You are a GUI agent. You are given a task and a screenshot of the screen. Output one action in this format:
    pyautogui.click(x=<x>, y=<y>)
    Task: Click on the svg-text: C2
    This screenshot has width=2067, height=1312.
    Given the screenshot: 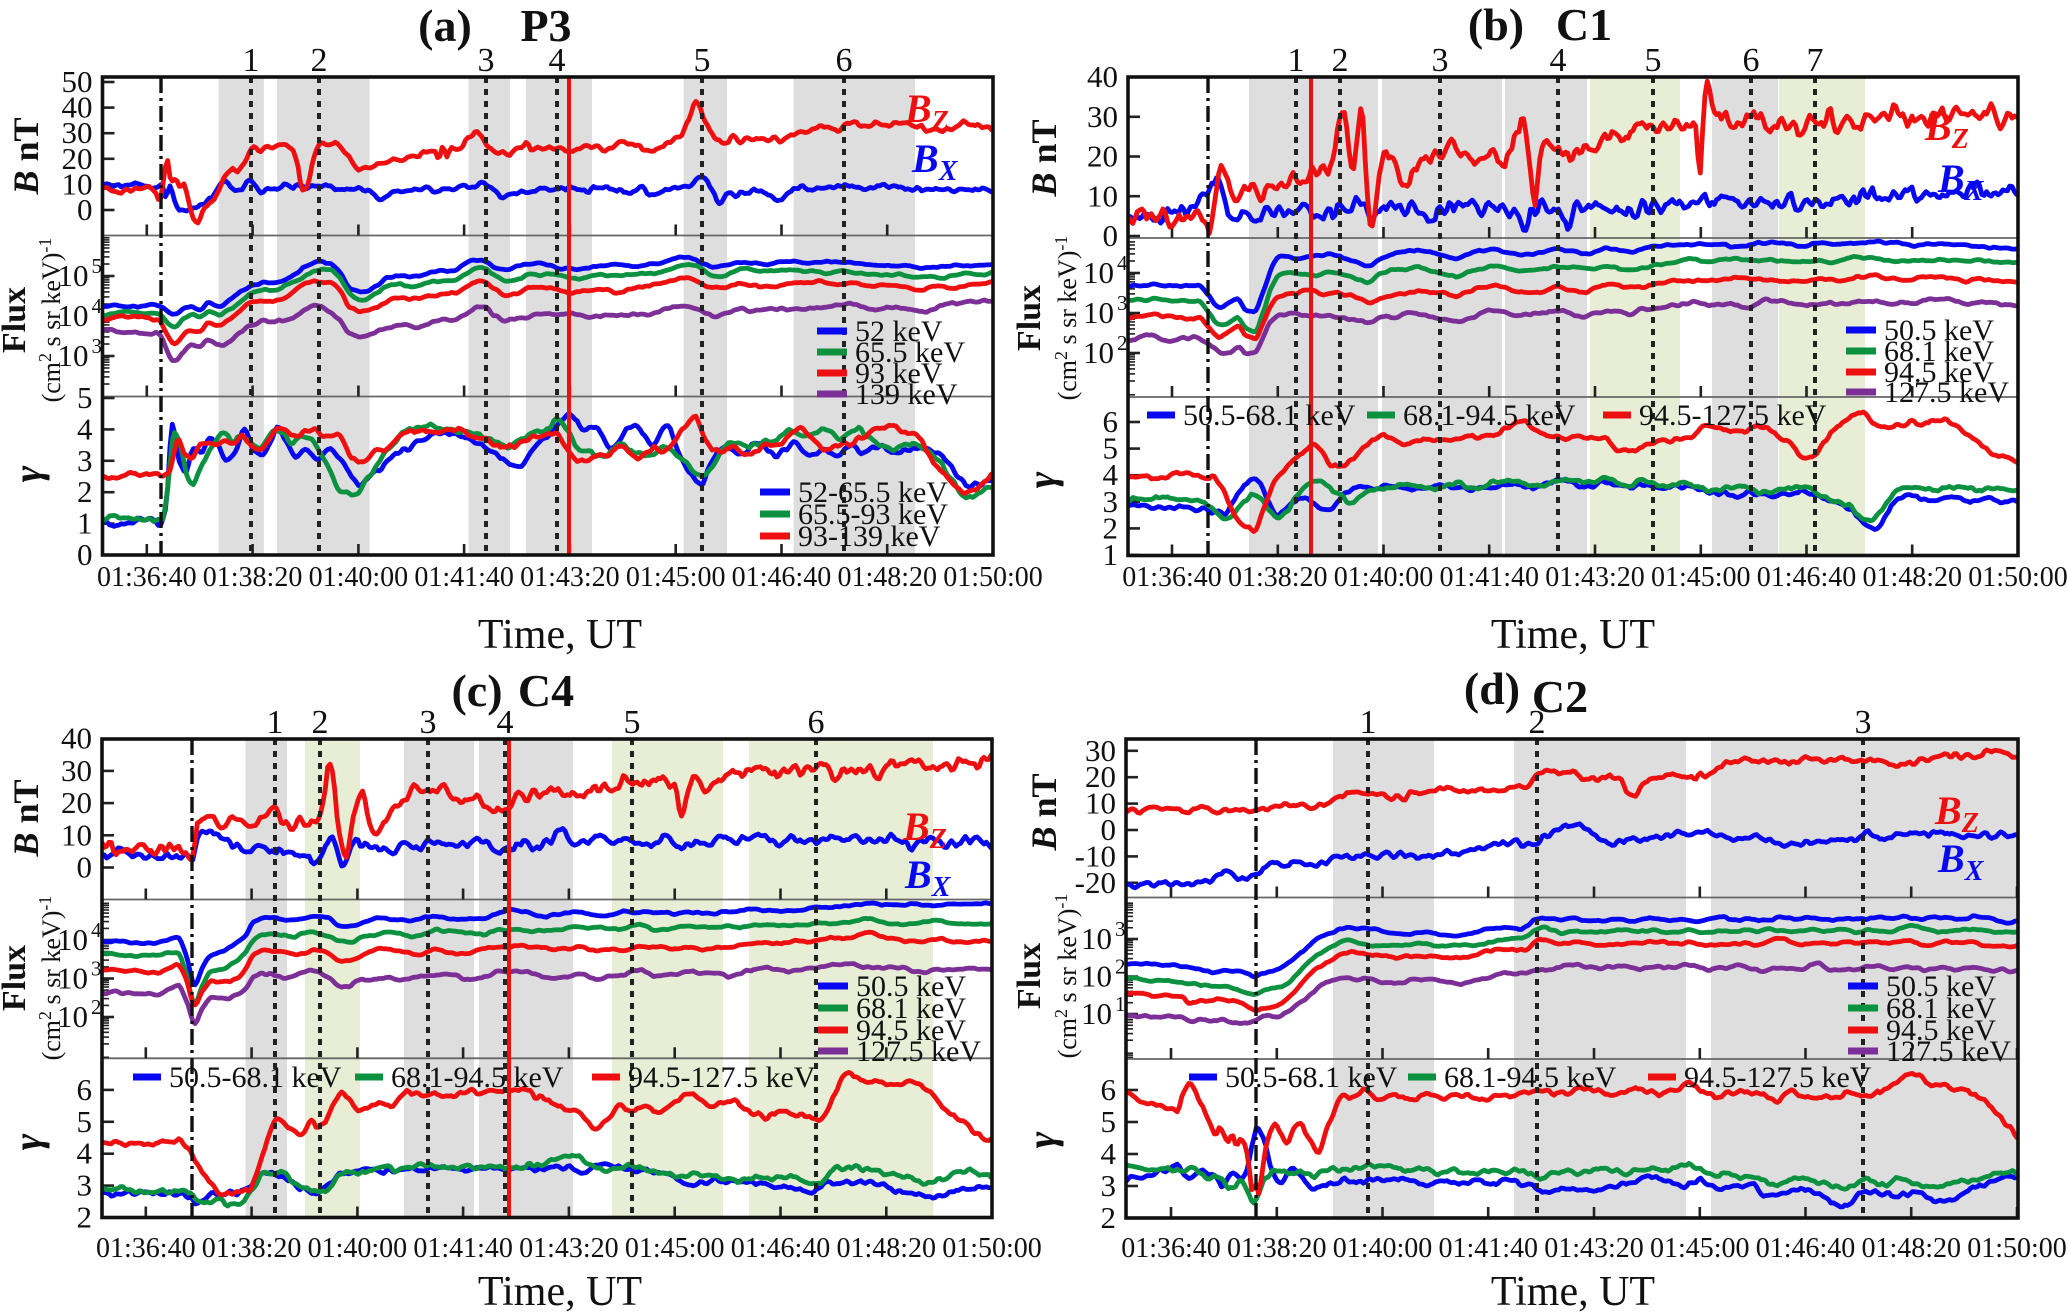 What is the action you would take?
    pyautogui.click(x=1560, y=696)
    